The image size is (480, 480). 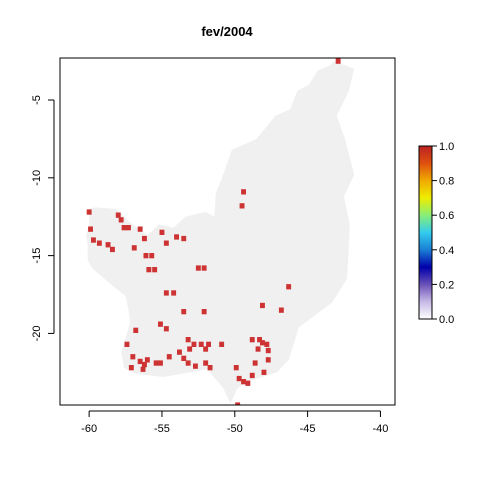 What do you see at coordinates (308, 429) in the screenshot?
I see `x-tick-label: -45` at bounding box center [308, 429].